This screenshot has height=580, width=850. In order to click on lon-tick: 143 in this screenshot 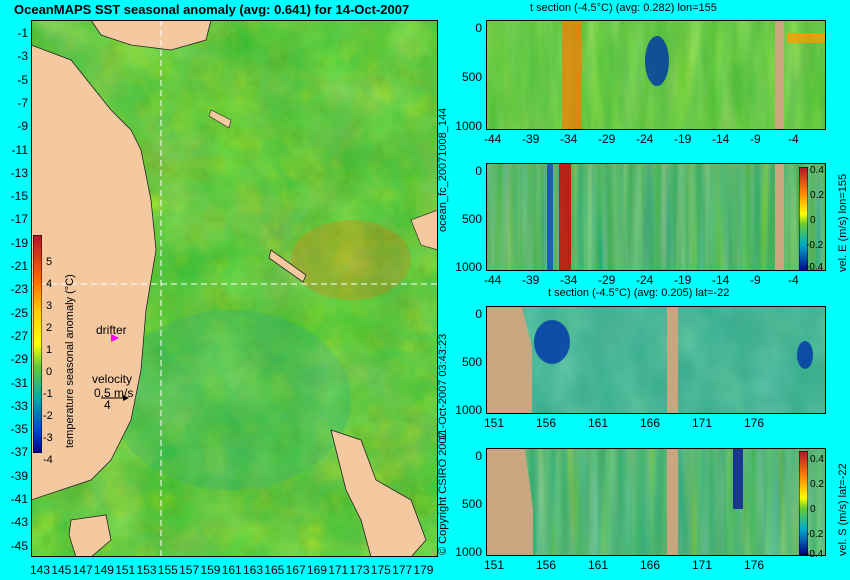, I will do `click(40, 570)`.